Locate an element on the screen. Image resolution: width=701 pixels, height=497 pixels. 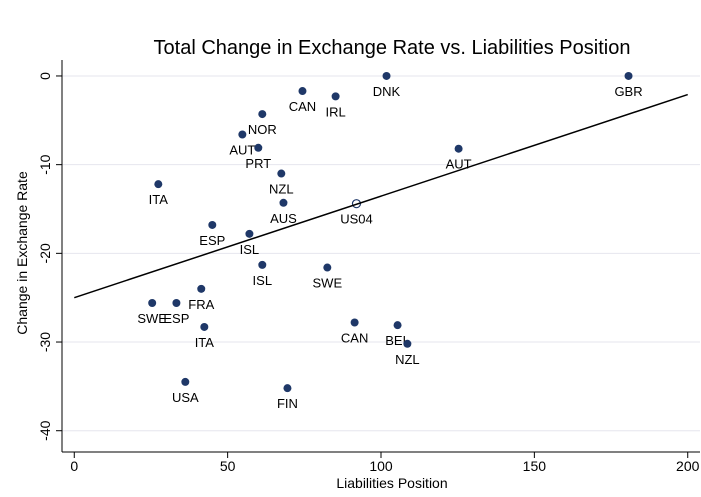
x-tick-label: 100 is located at coordinates (381, 466).